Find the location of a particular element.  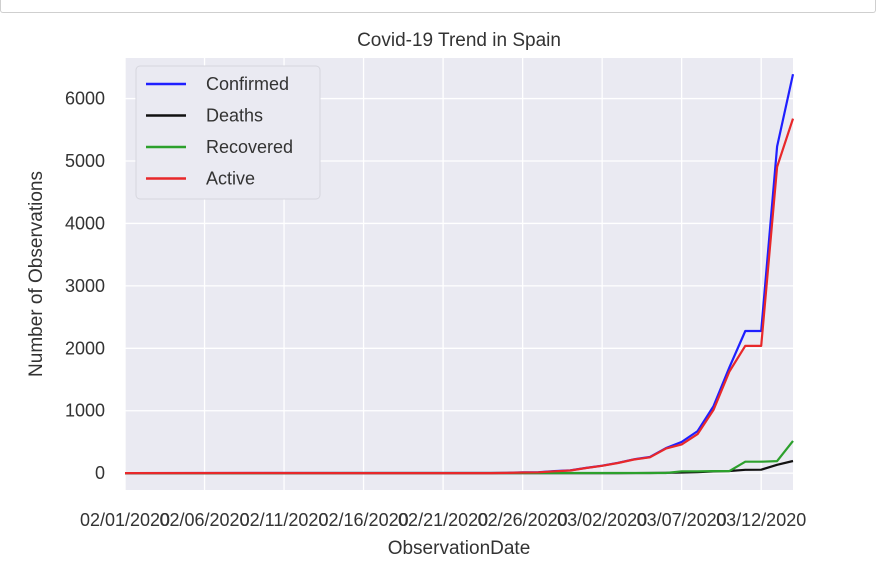

y-axis-label: Number of Observations is located at coordinates (36, 274).